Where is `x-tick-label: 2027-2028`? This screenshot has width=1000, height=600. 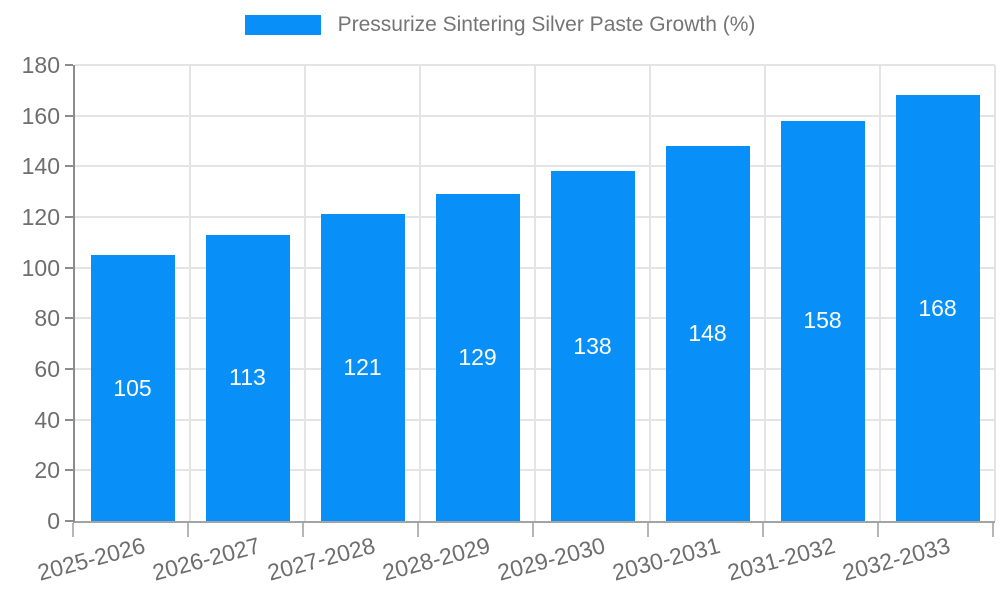 x-tick-label: 2027-2028 is located at coordinates (321, 559).